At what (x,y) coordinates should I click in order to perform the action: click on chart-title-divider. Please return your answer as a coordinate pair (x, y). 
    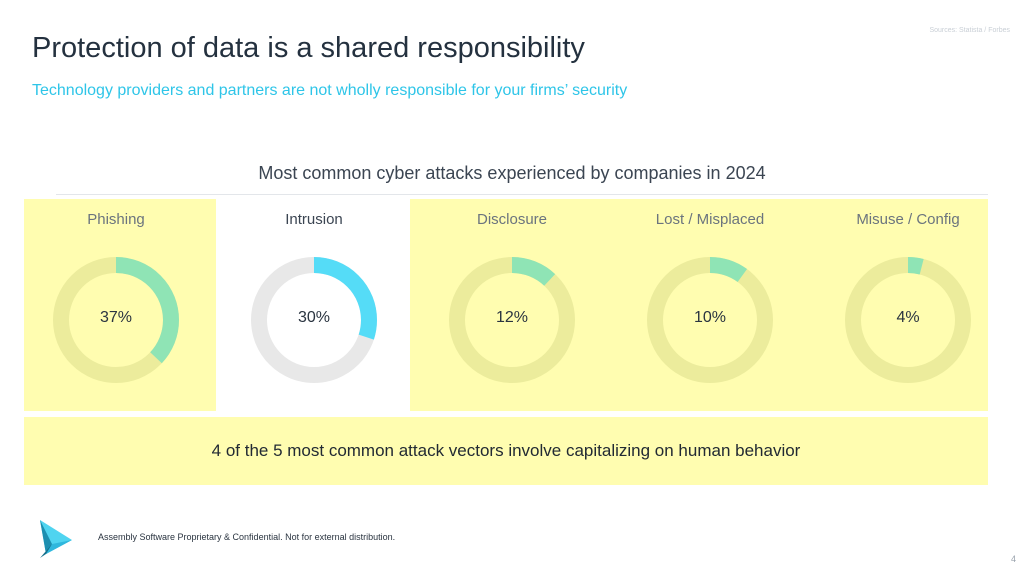
    Looking at the image, I should click on (522, 194).